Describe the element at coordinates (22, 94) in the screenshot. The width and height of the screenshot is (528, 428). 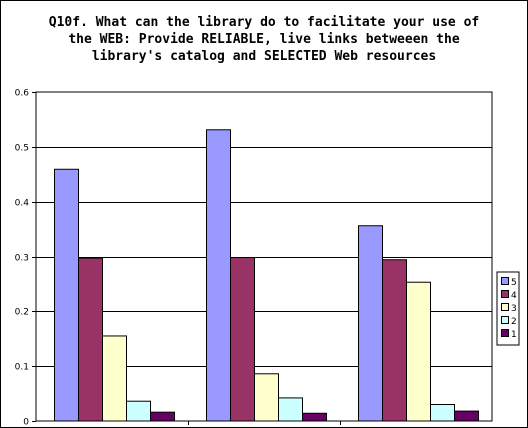
I see `y-tick-label: 0.6` at that location.